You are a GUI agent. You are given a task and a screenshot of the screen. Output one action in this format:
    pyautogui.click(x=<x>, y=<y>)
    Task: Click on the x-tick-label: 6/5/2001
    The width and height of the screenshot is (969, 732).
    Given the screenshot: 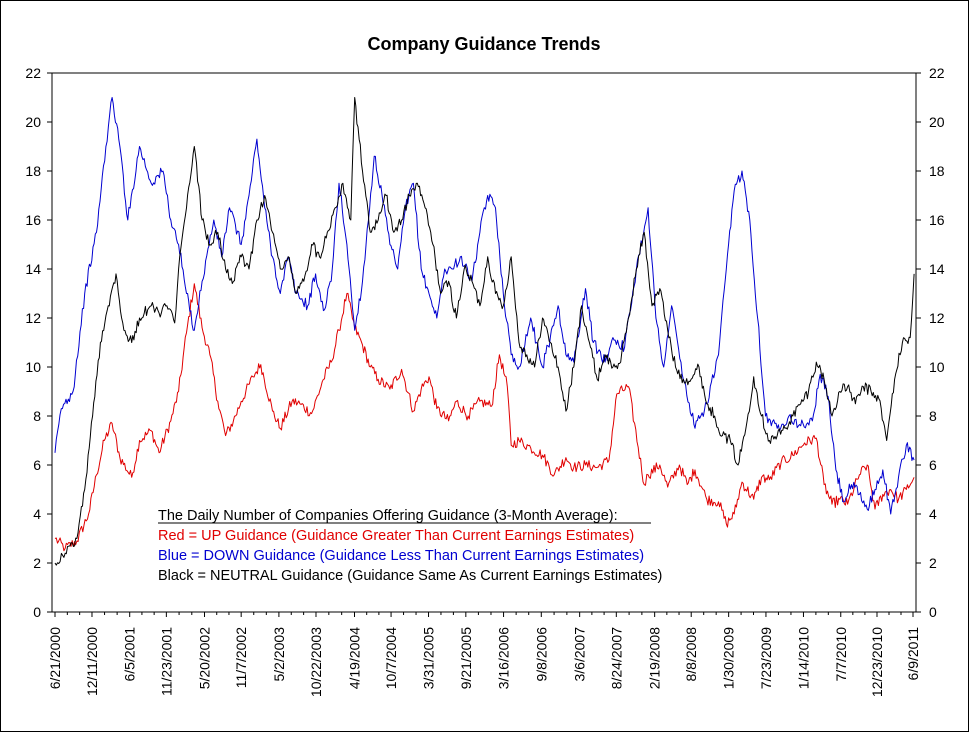 What is the action you would take?
    pyautogui.click(x=130, y=654)
    